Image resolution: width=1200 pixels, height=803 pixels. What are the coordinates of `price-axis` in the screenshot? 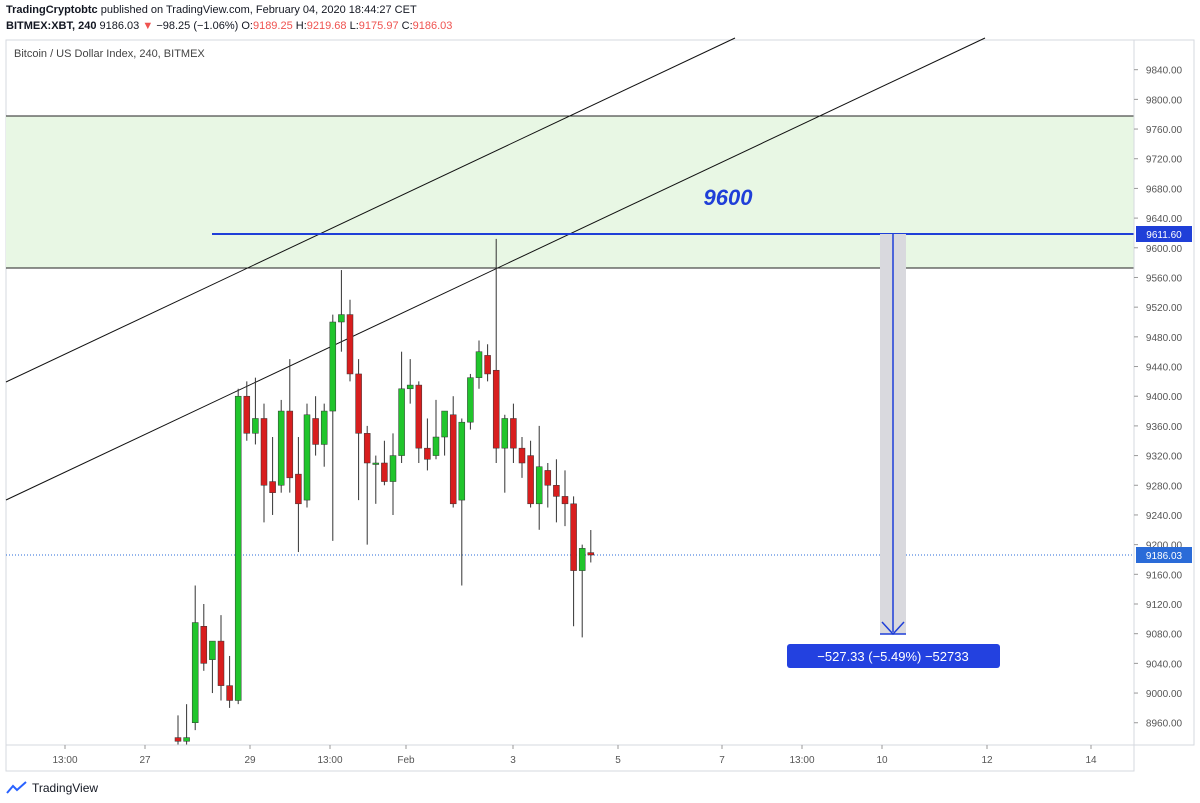 It's located at (1164, 392).